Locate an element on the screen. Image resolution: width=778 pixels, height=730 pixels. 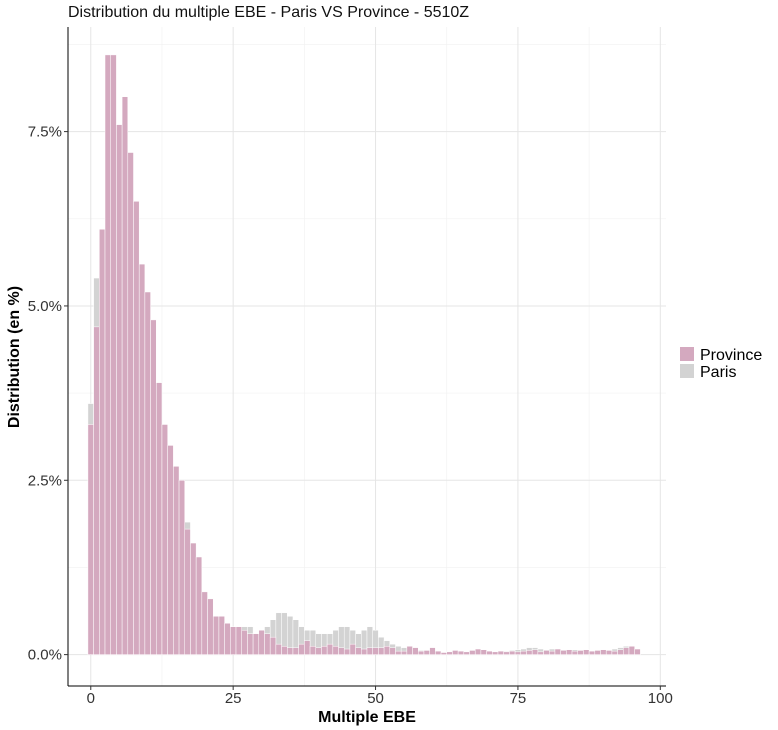
x-tick-label: 50 is located at coordinates (375, 698).